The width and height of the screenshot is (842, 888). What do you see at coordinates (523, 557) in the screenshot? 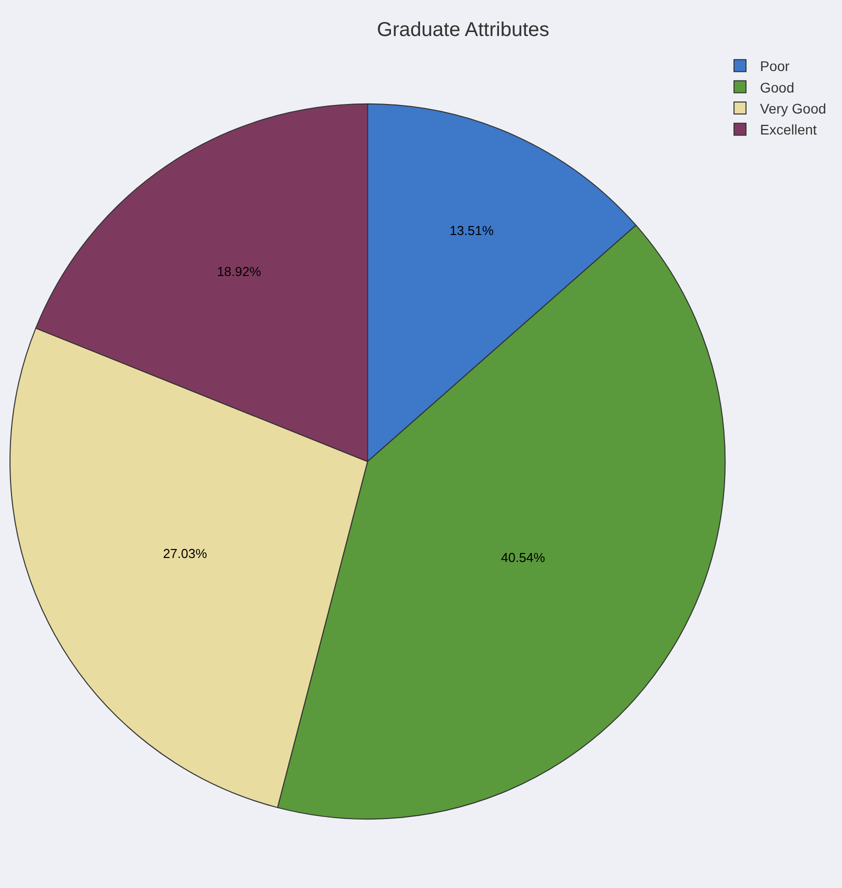
I see `data-label: 40.54%` at bounding box center [523, 557].